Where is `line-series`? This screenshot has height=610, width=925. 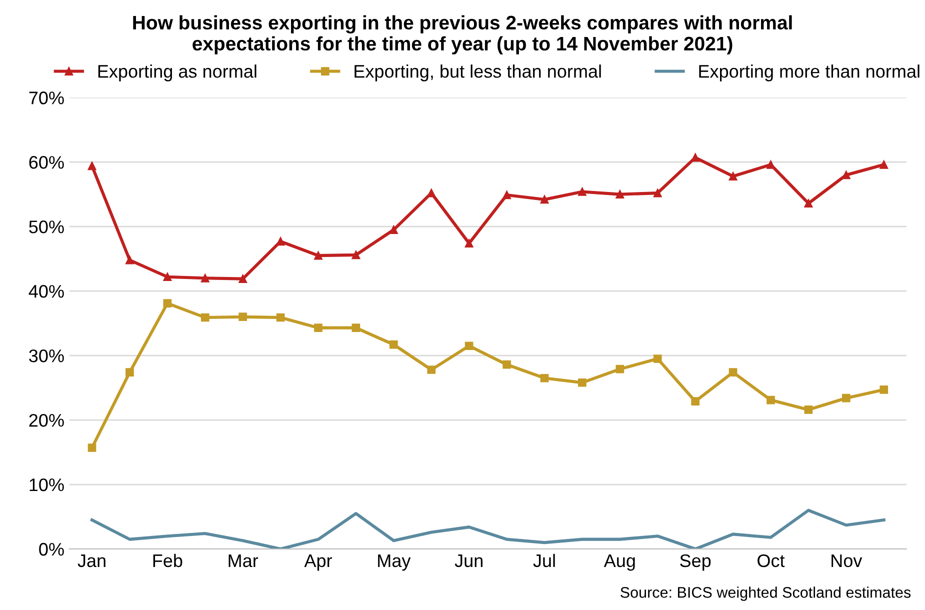
line-series is located at coordinates (488, 528).